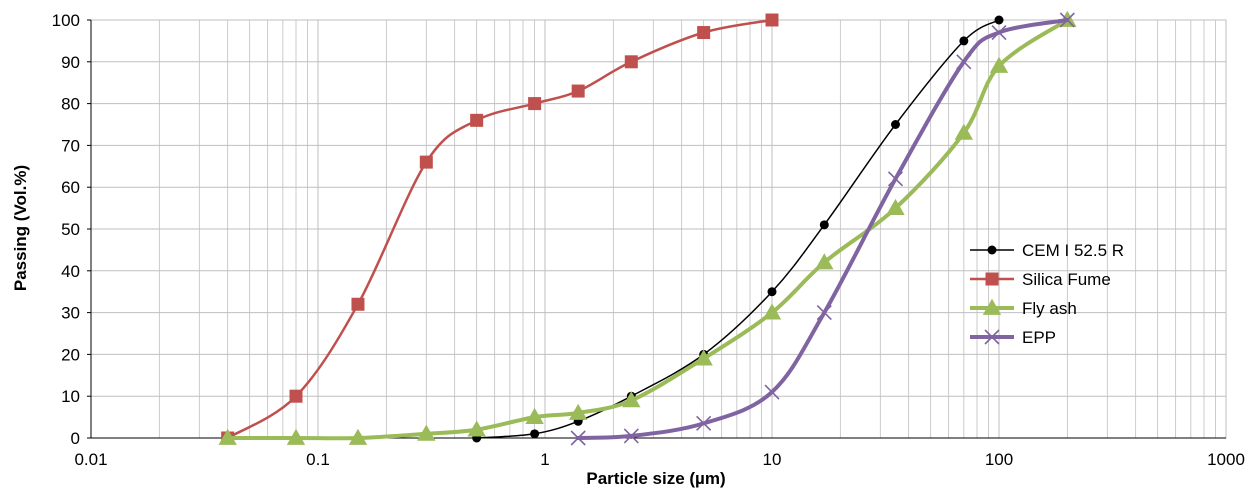 This screenshot has height=489, width=1260. I want to click on y-tick-label: 20, so click(70, 354).